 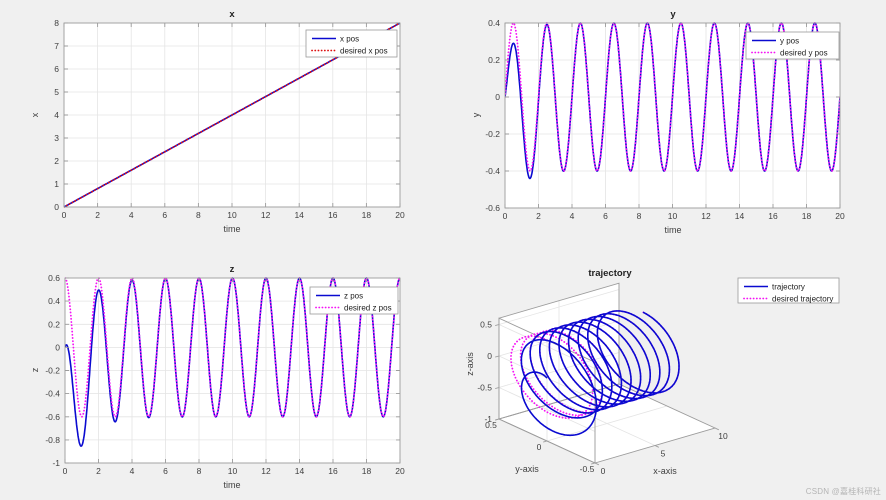 I want to click on y-tick-label: 0.6, so click(x=54, y=278).